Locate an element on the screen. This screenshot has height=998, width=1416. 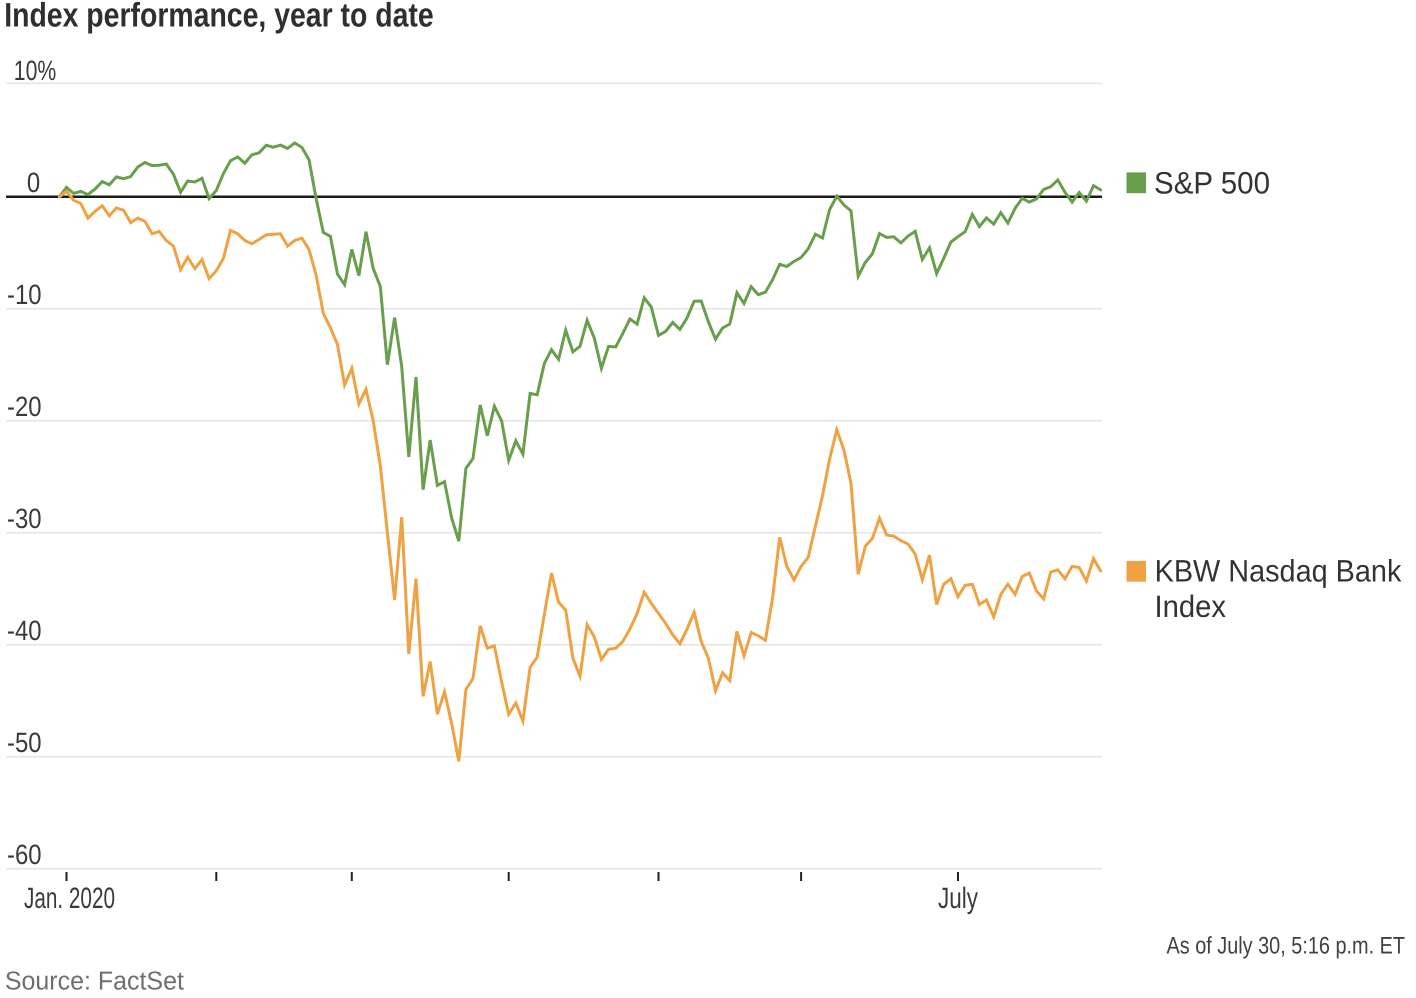
svg-text: 0 is located at coordinates (33, 182).